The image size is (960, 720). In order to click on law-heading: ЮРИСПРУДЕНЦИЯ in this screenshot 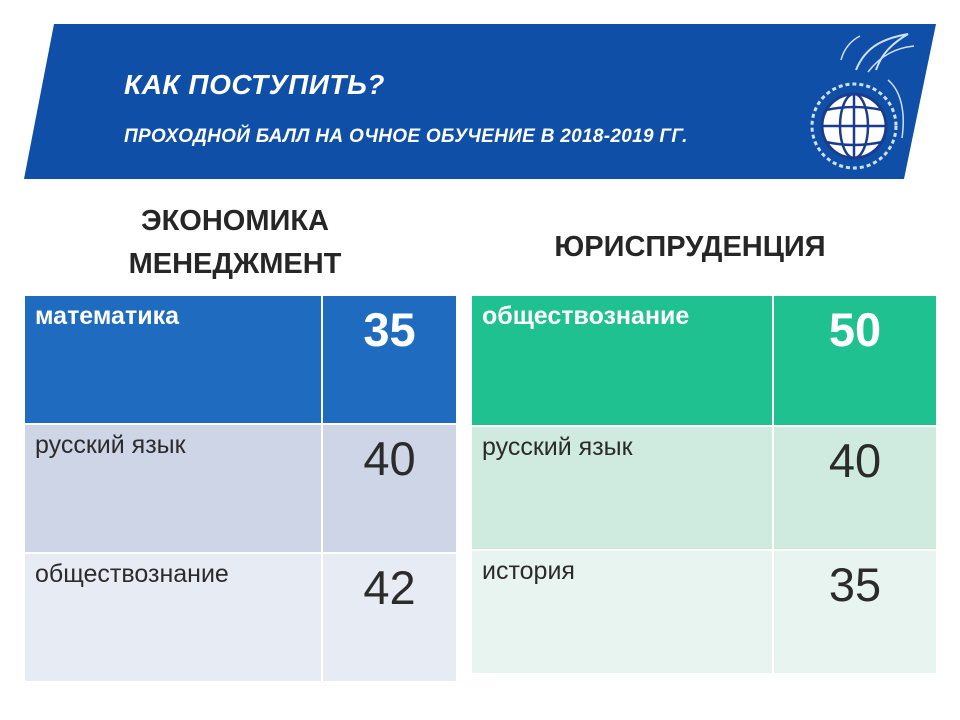, I will do `click(690, 247)`.